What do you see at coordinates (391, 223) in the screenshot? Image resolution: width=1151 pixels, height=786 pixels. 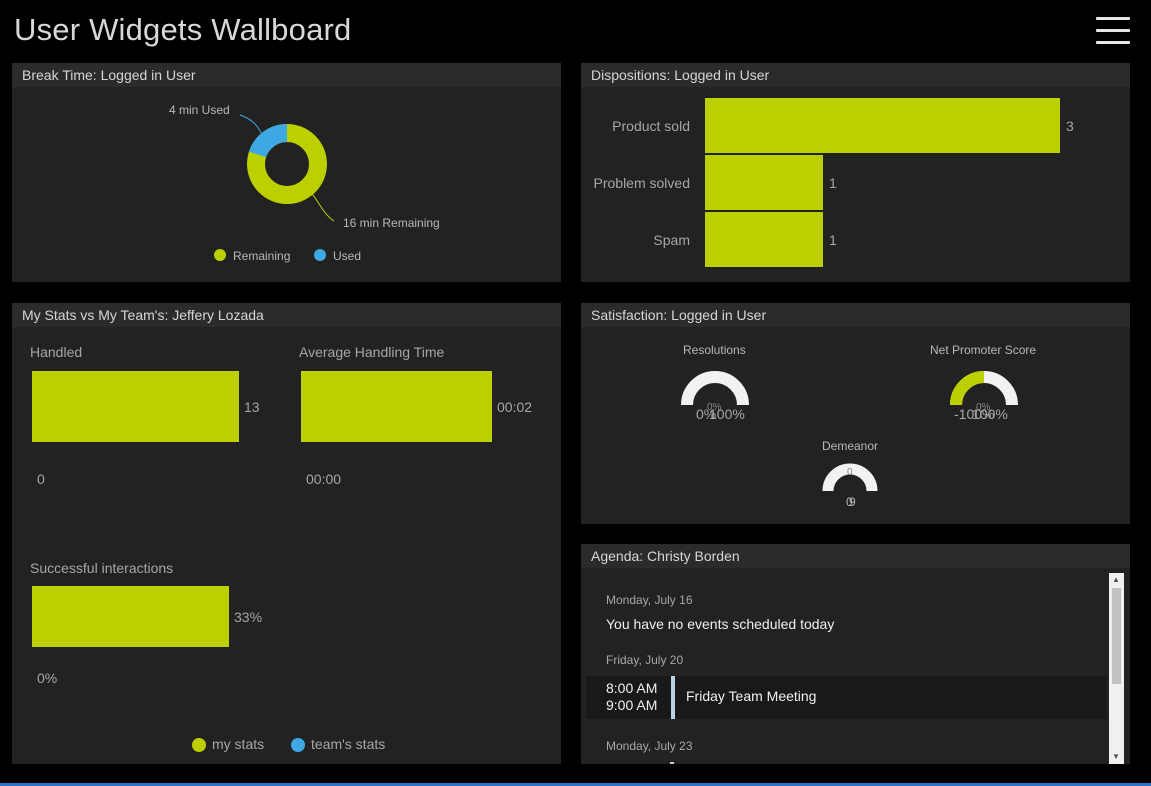 I see `remaining-callout-label: 16 min Remaining` at bounding box center [391, 223].